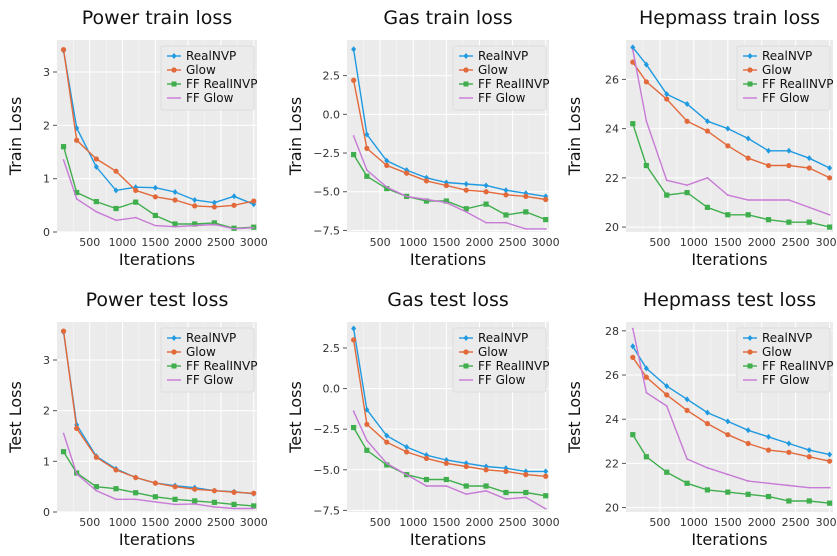 The height and width of the screenshot is (556, 837). I want to click on y-tick-label: 22, so click(612, 463).